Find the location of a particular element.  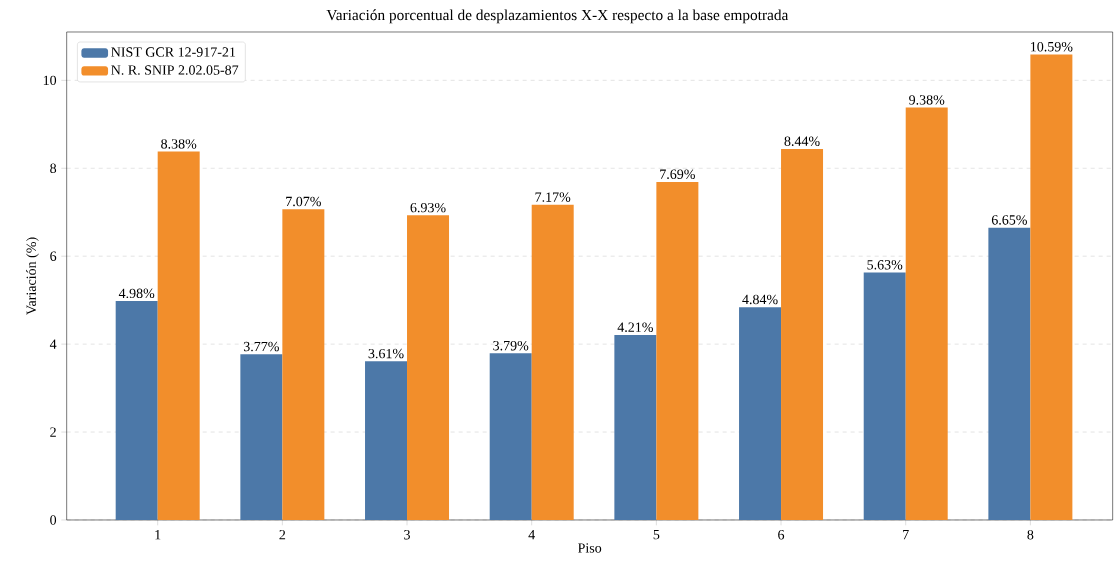

chart-title: Variación porcentual de desplazamientos X-X respecto a la base empotrada is located at coordinates (557, 16).